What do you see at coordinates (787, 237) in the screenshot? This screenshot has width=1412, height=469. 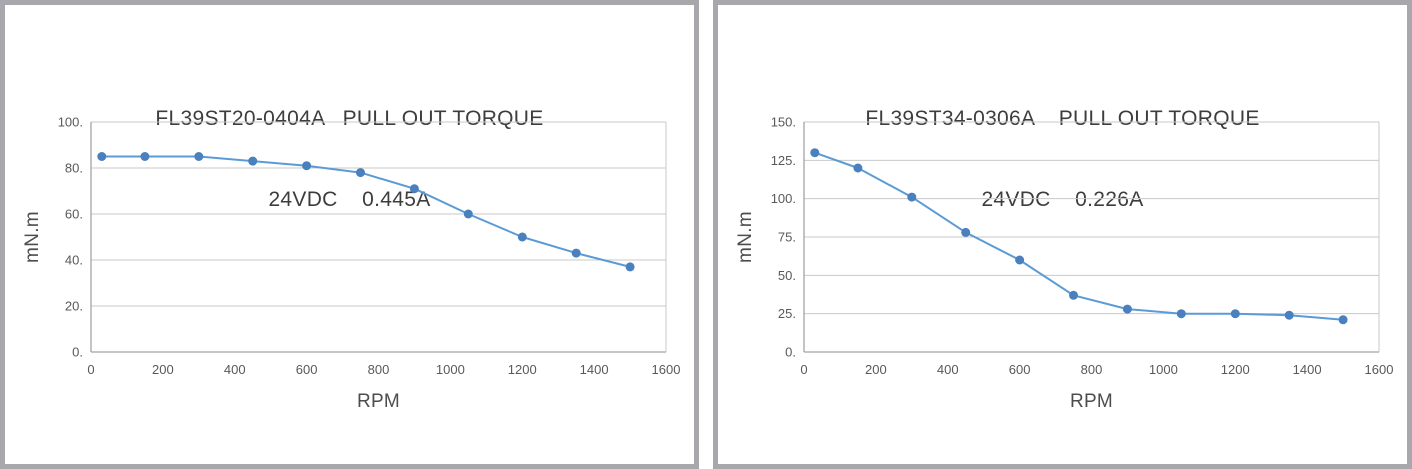 I see `y-tick-label: 75.` at bounding box center [787, 237].